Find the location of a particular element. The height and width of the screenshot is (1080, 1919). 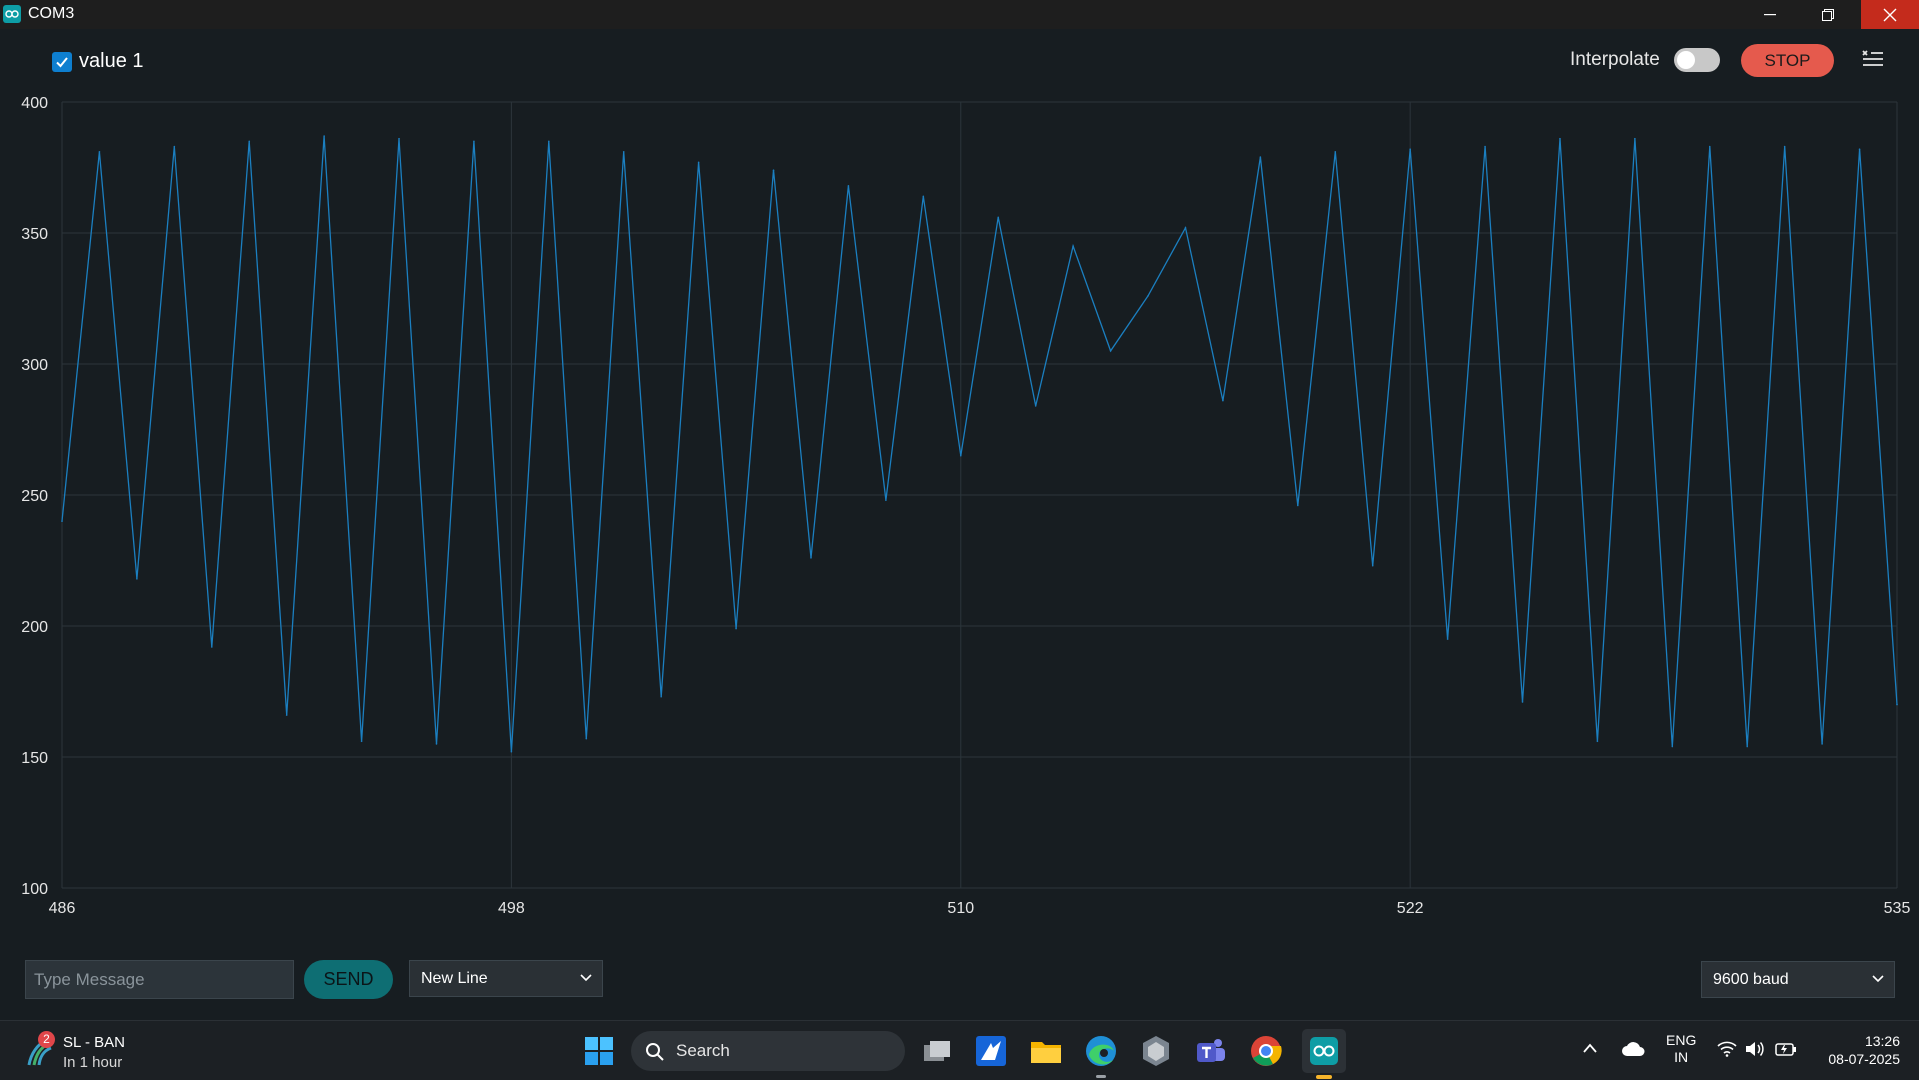

clock-date: 08-07-2025 is located at coordinates (1864, 1059).